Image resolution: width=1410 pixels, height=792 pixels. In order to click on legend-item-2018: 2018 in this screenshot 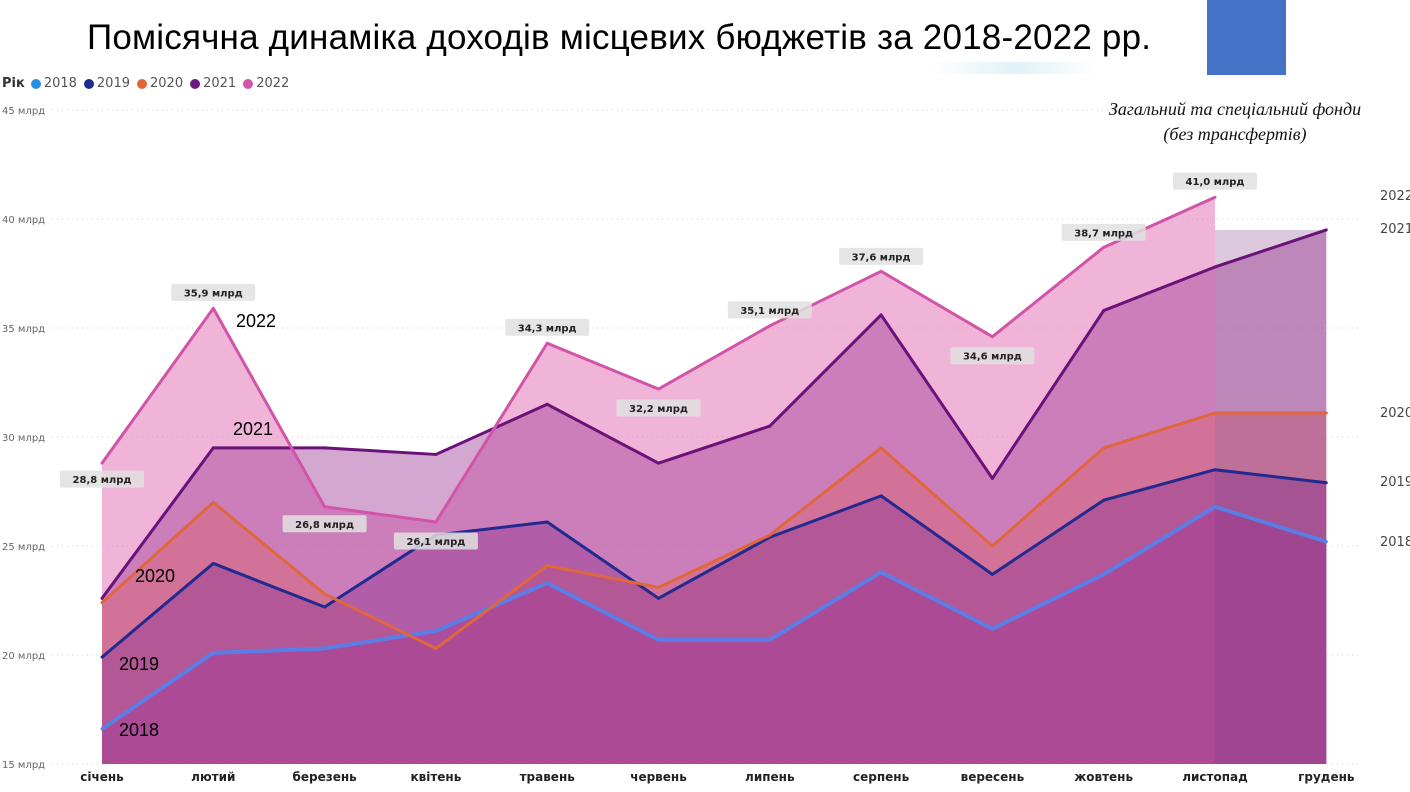, I will do `click(53, 83)`.